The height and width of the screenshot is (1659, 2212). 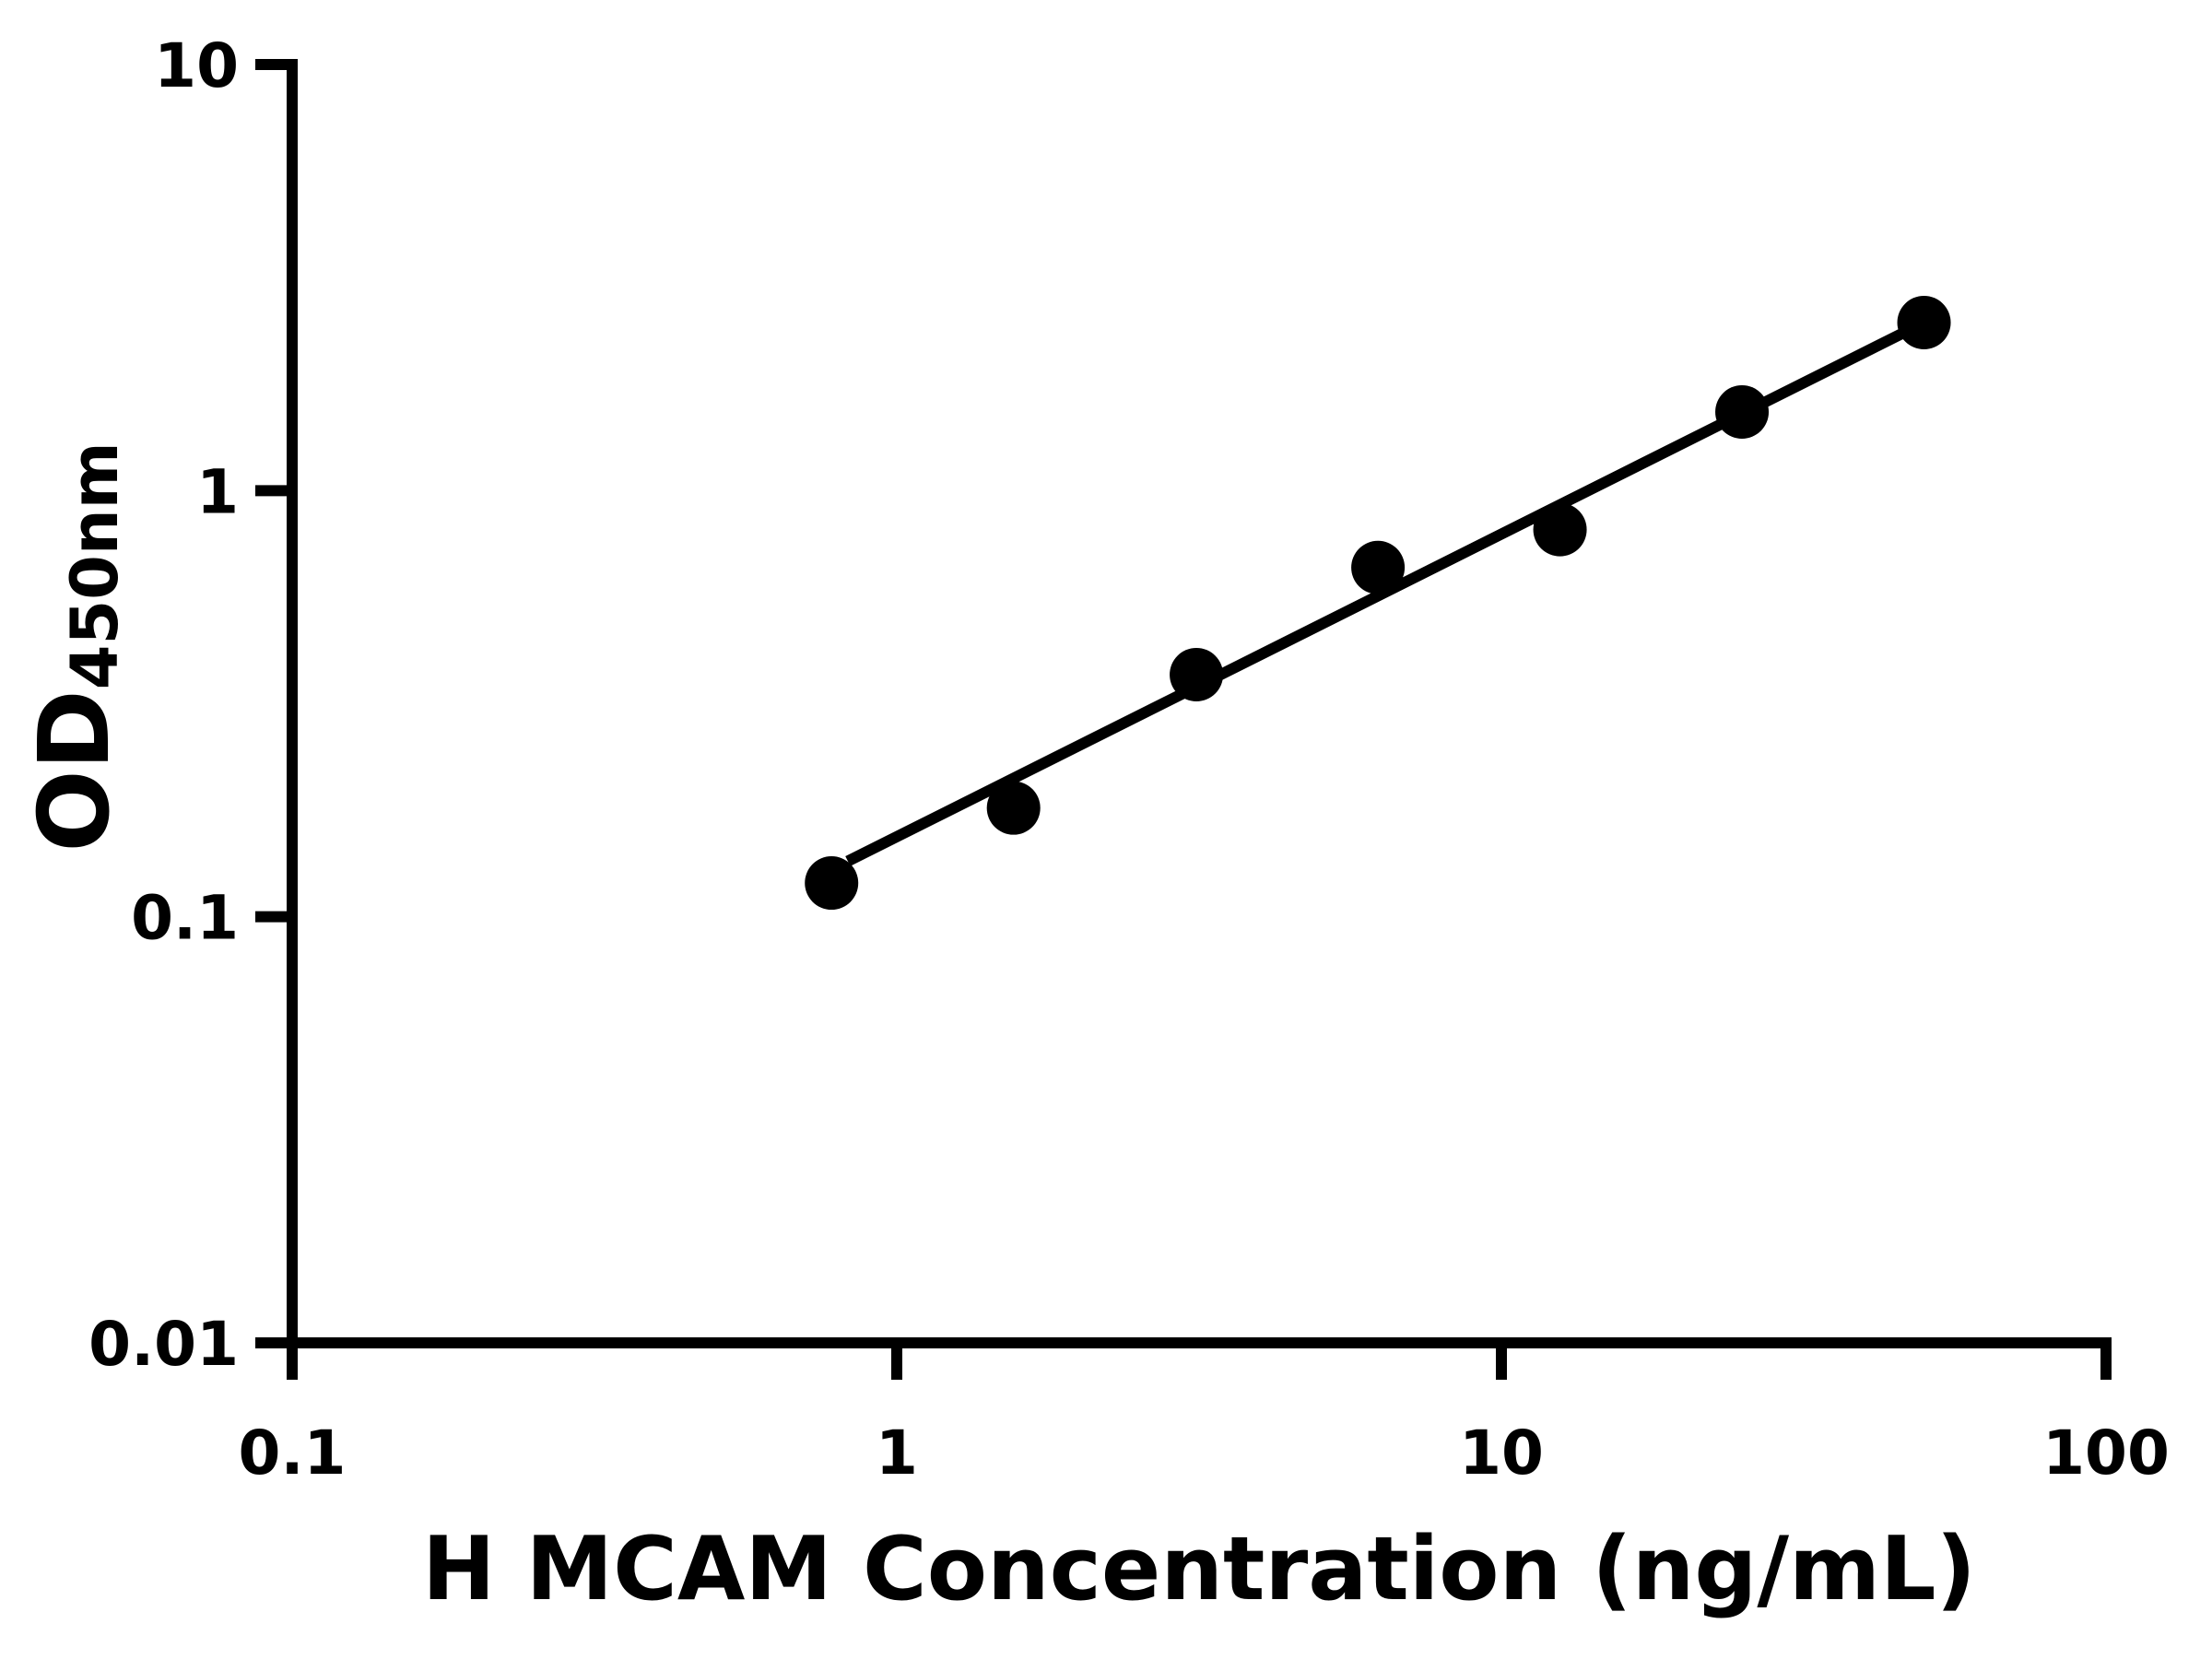 I want to click on y-tick-label: 0.1, so click(x=185, y=918).